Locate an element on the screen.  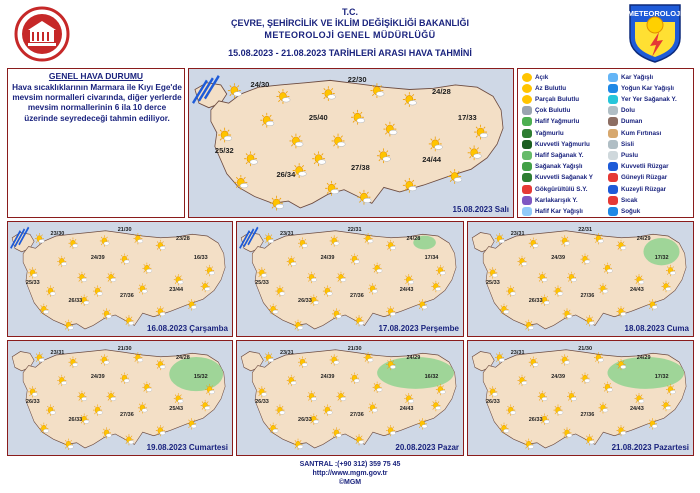
legend-item: Soğuk is located at coordinates (624, 211).